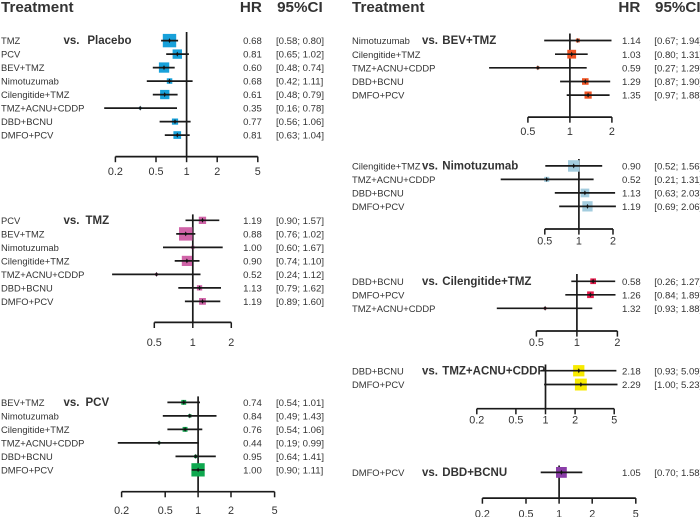 This screenshot has width=700, height=517. I want to click on svg-text: 1.14, so click(631, 41).